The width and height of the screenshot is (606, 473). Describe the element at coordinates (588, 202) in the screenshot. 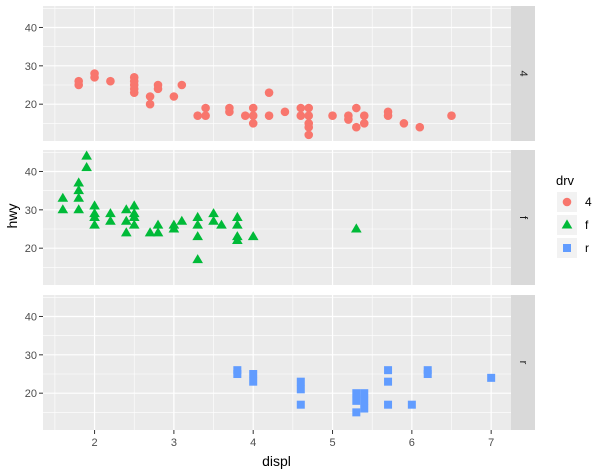

I see `legend-label: 4` at that location.